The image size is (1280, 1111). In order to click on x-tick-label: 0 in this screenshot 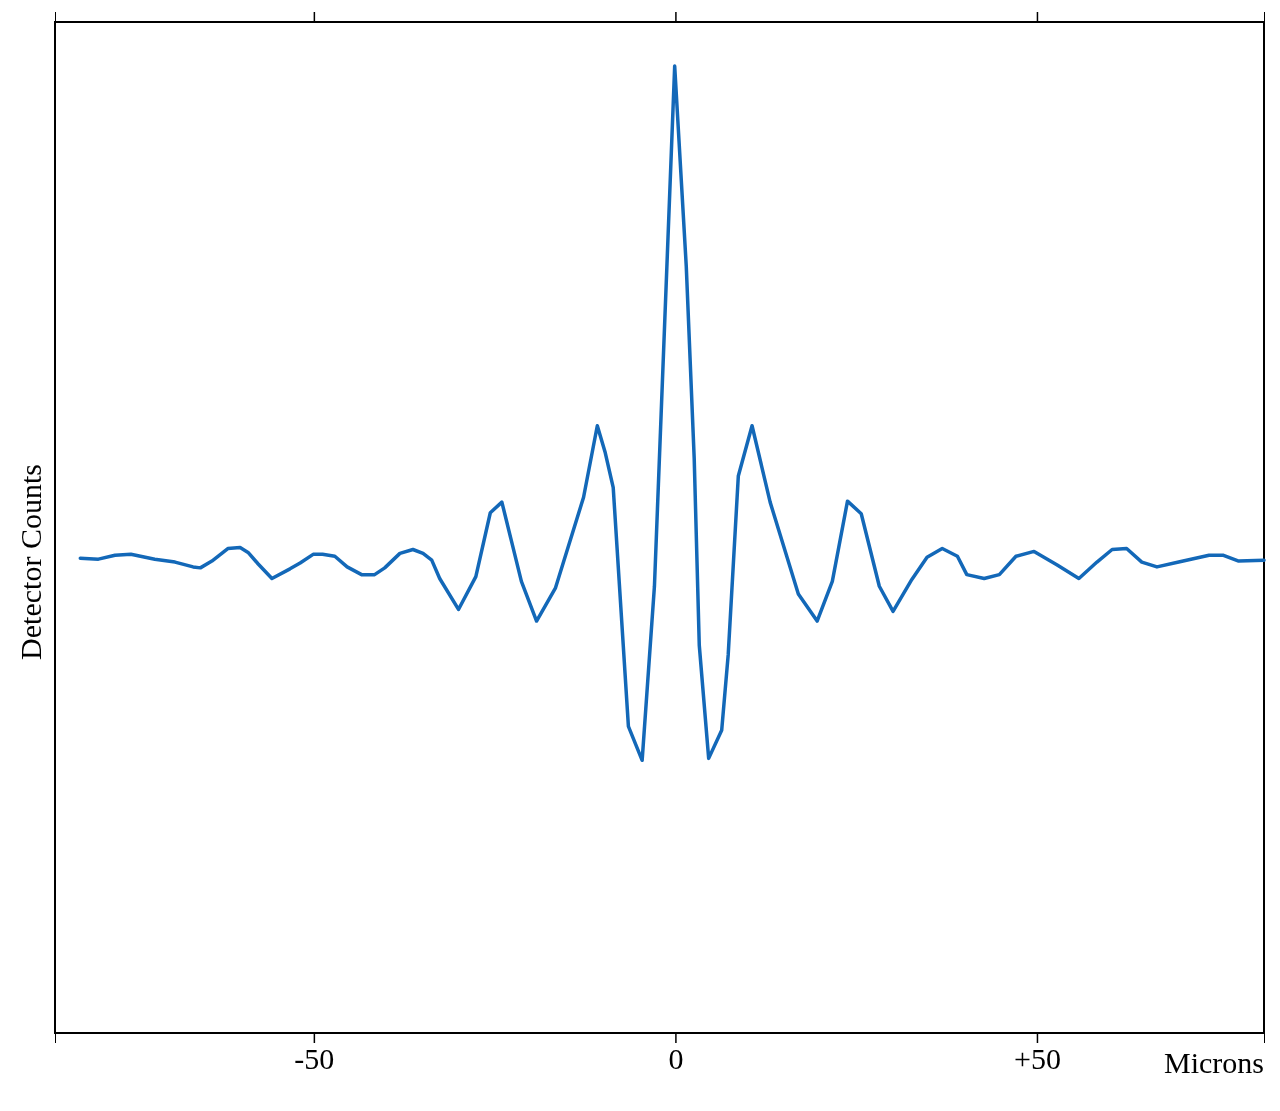, I will do `click(676, 1058)`.